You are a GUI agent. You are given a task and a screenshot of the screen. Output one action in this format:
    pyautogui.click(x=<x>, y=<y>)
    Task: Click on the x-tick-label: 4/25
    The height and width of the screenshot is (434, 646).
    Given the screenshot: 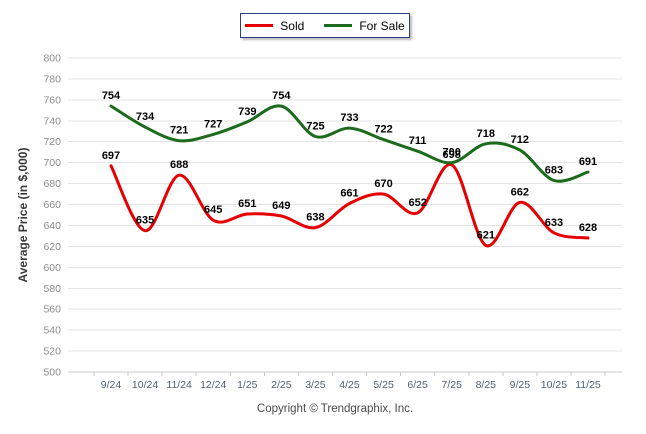 What is the action you would take?
    pyautogui.click(x=349, y=385)
    